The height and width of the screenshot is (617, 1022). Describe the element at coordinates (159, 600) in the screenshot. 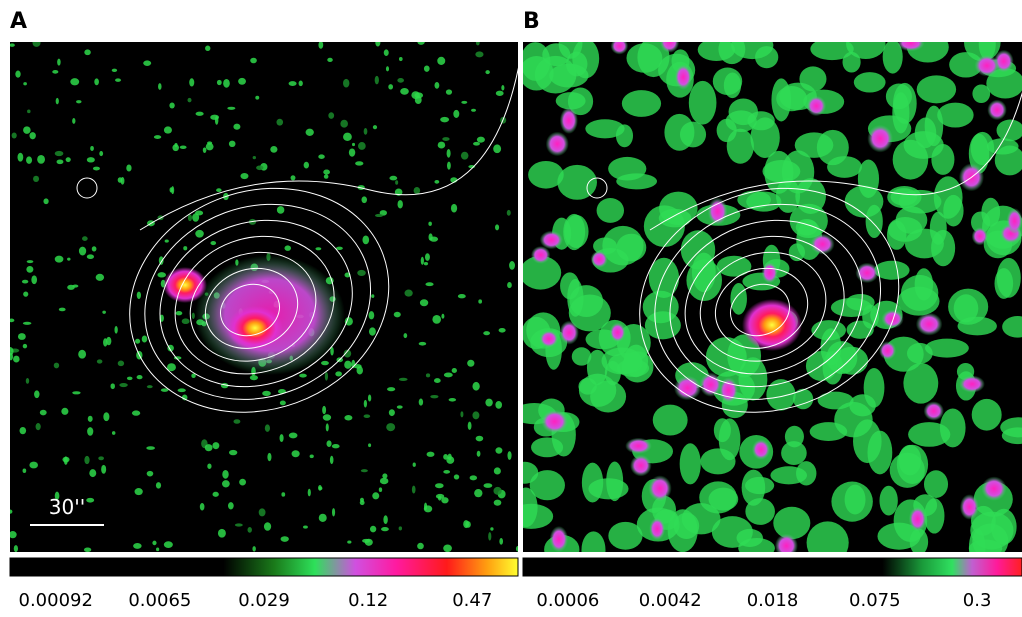

I see `colorbar-tick-label: 0.0065` at that location.